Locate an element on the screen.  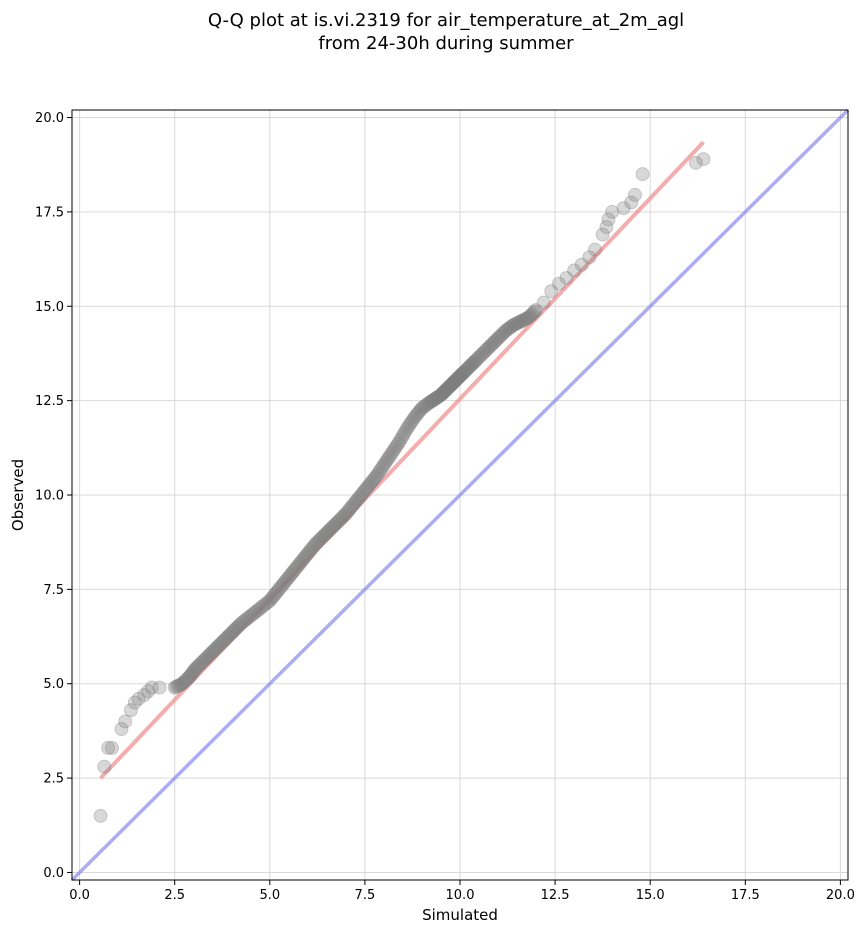
x-tick-label: 15.0 is located at coordinates (650, 895).